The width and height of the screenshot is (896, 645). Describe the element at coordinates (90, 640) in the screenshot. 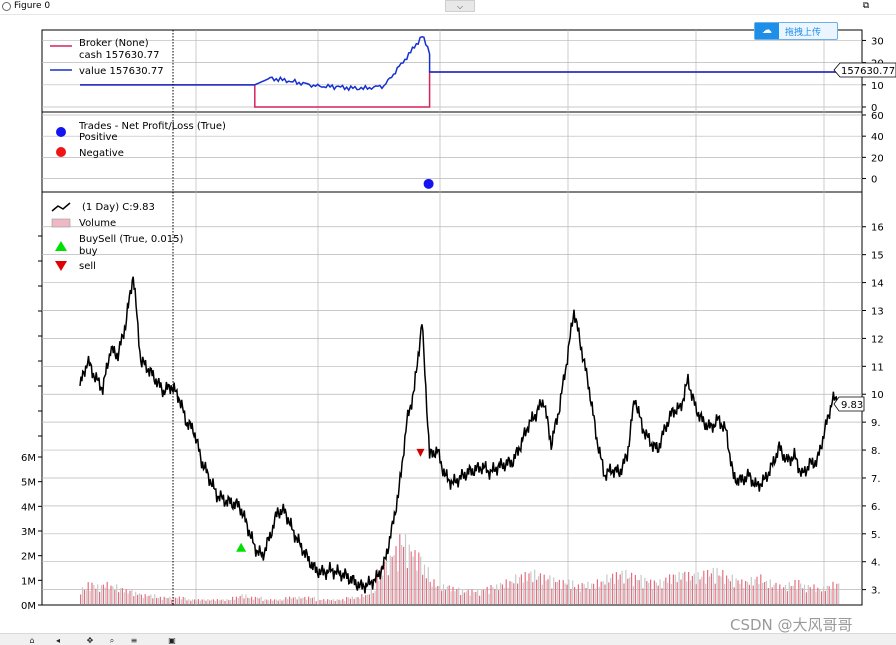

I see `pan-icon: ✥` at that location.